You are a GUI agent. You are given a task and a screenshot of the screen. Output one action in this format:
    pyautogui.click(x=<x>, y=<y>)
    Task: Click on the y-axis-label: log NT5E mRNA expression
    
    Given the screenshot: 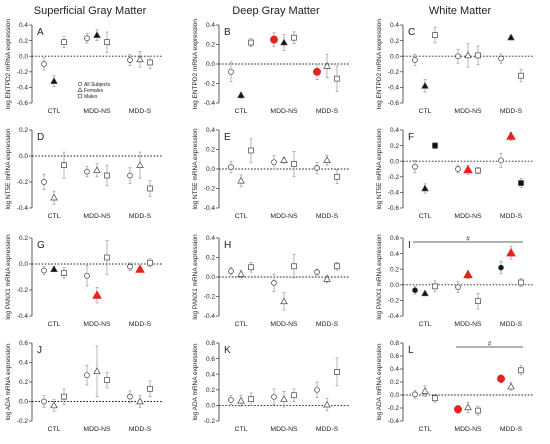 What is the action you would take?
    pyautogui.click(x=379, y=168)
    